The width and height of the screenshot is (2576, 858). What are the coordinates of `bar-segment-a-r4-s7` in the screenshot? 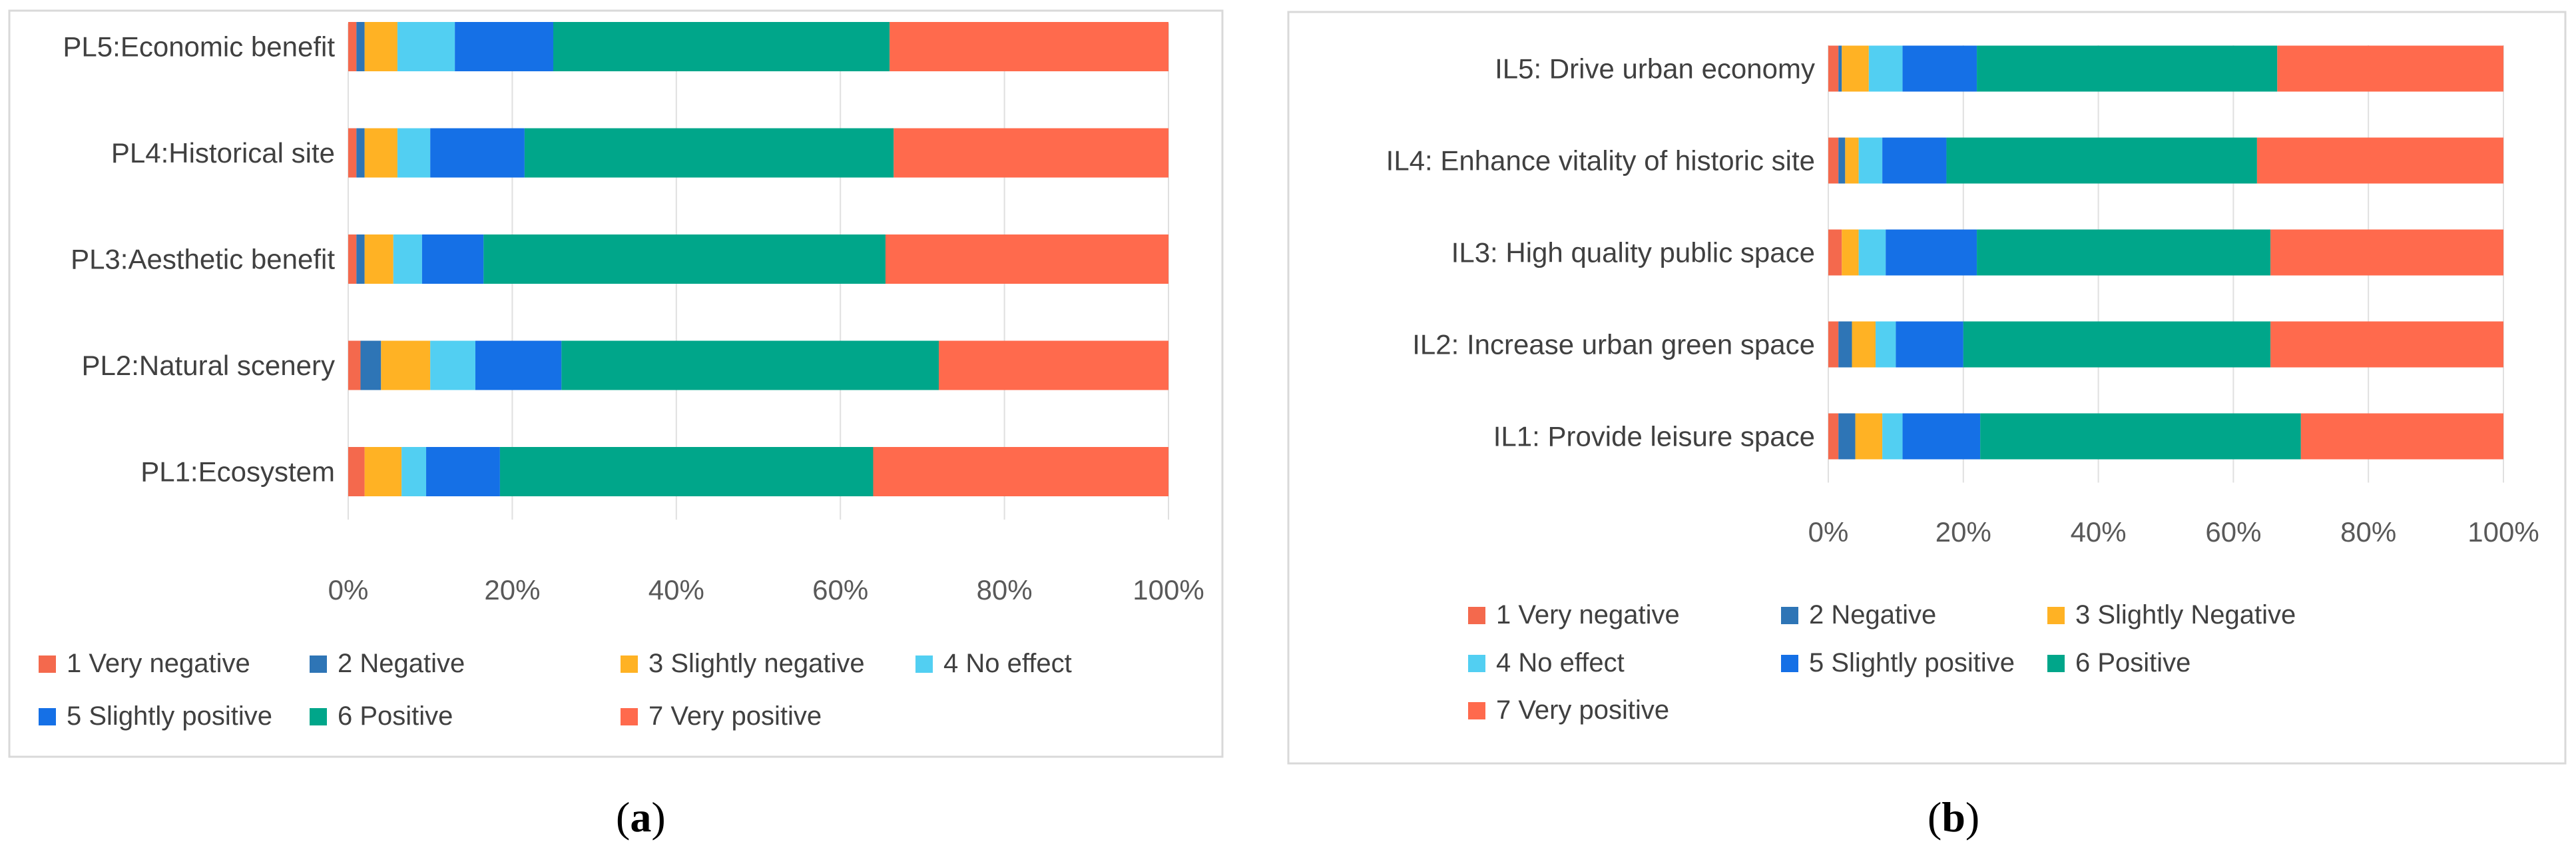 It's located at (1053, 365).